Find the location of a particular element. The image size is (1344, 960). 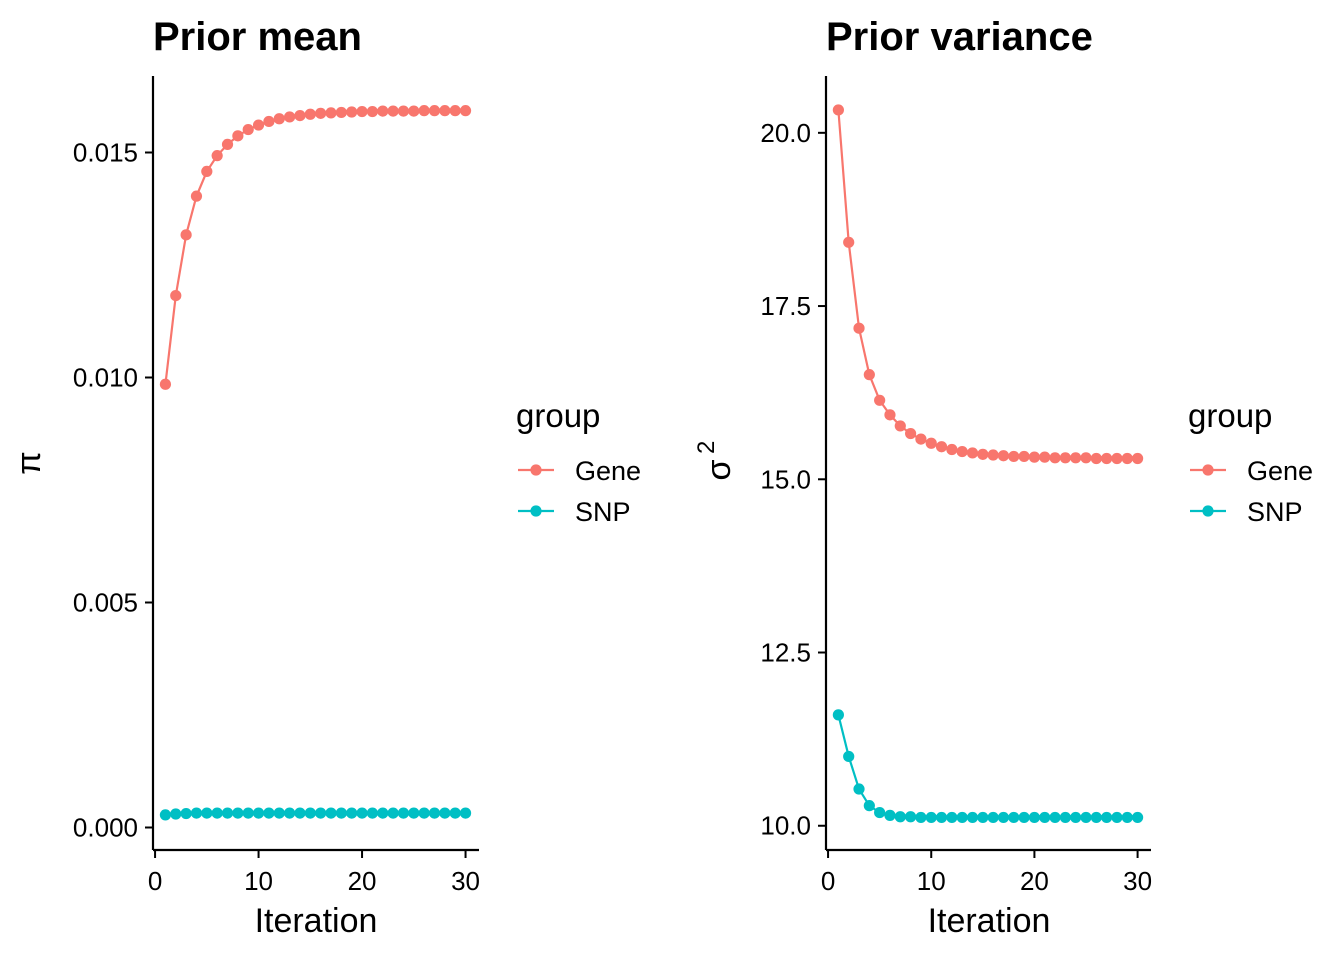

y-tick-label: 0.015 is located at coordinates (105, 153).